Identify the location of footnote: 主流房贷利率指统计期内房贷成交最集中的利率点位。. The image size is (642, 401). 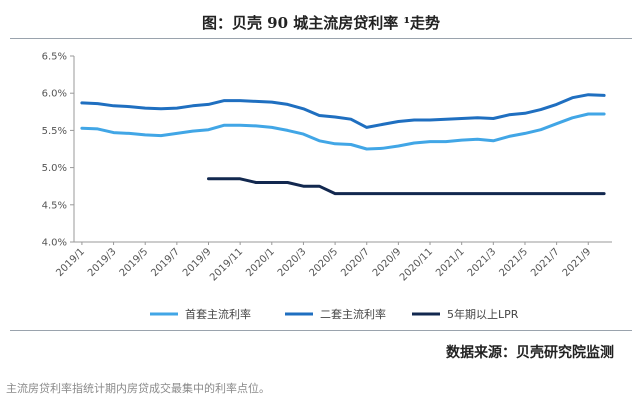
(138, 388).